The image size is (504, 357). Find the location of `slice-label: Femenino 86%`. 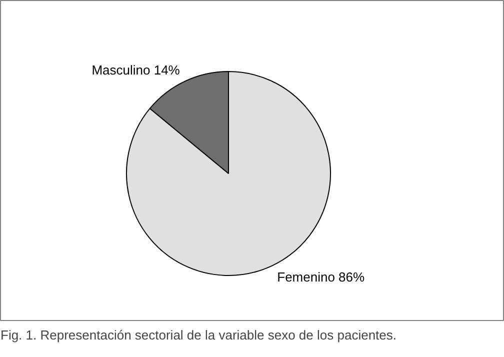

slice-label: Femenino 86% is located at coordinates (321, 276).